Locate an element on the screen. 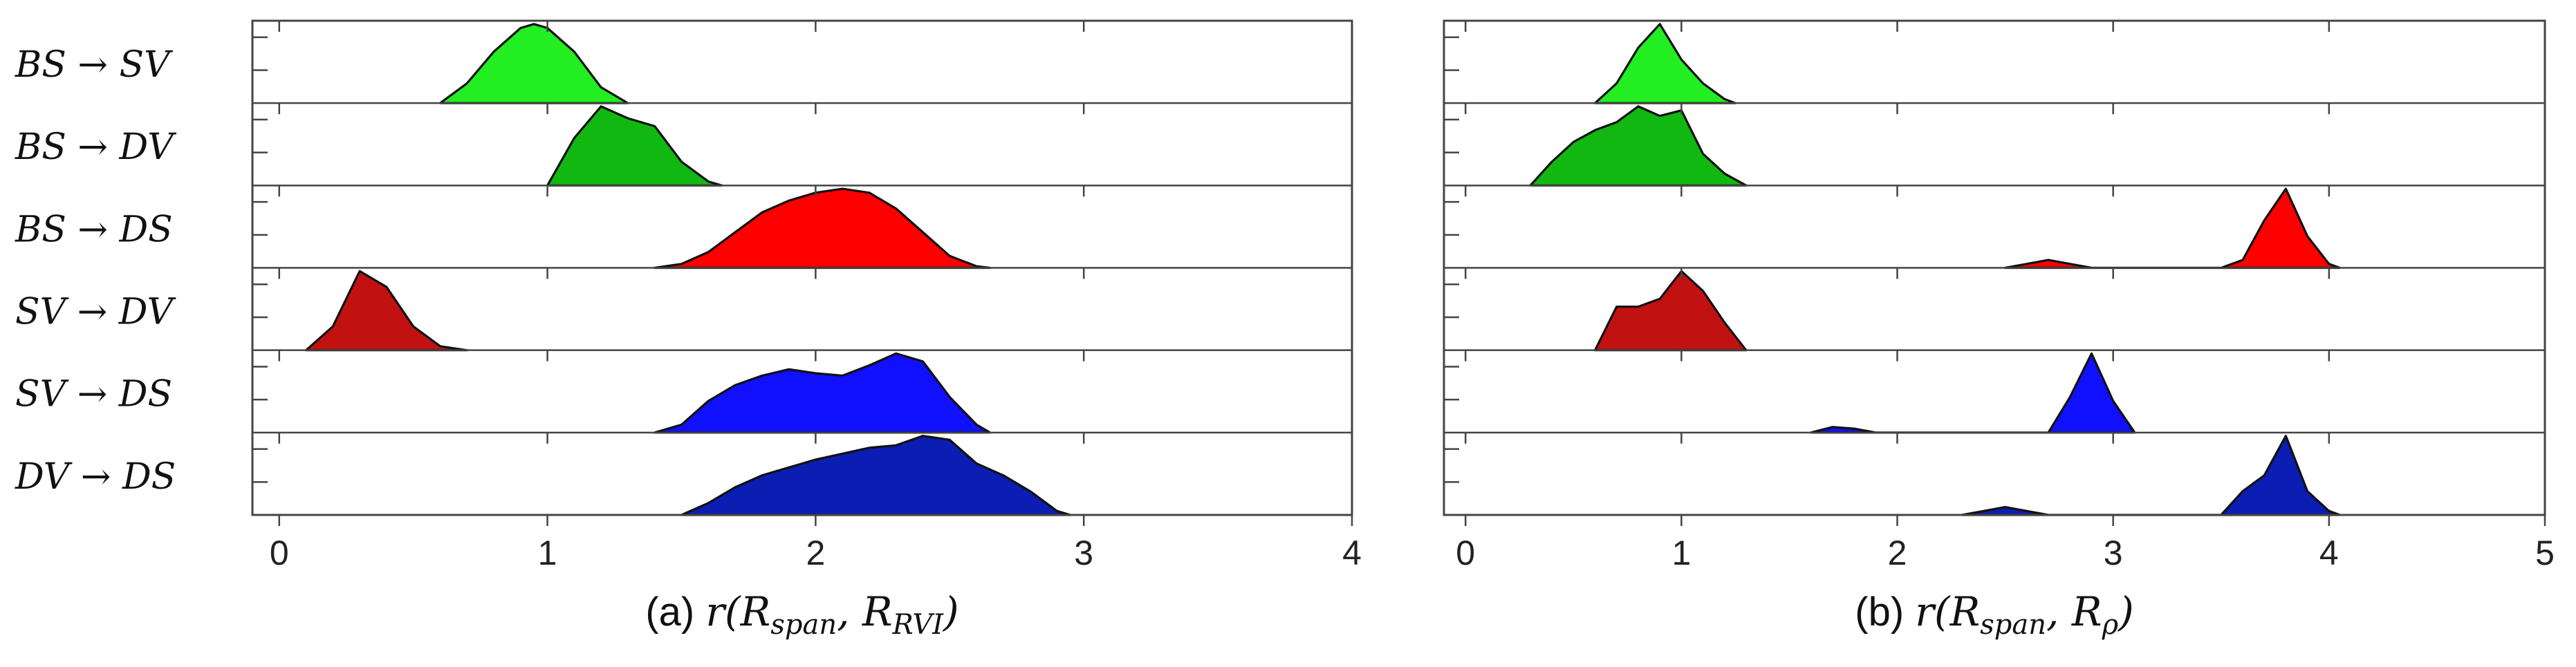 This screenshot has width=2576, height=667. caption-a: (a) r(Rspan, RRVI) is located at coordinates (802, 614).